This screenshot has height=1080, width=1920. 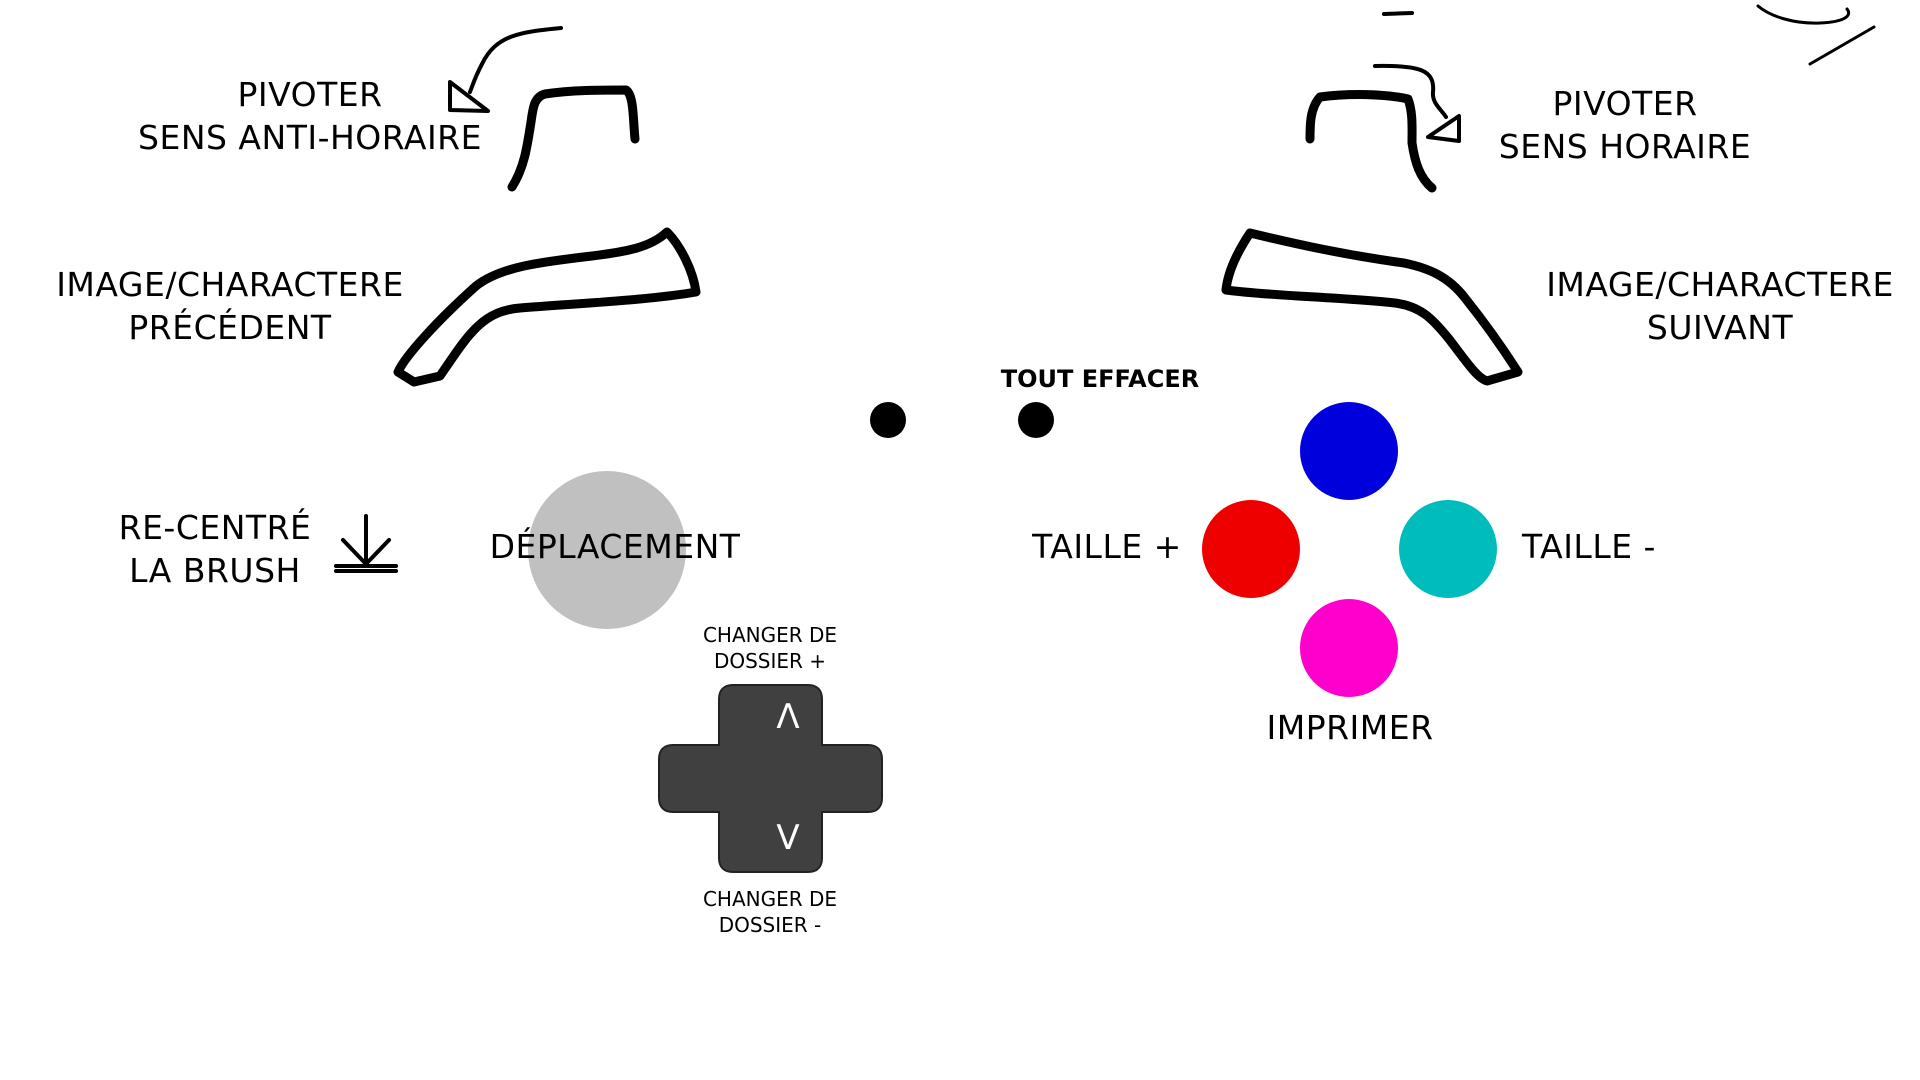 I want to click on label-clear-all: TOUT EFFACER, so click(x=1100, y=379).